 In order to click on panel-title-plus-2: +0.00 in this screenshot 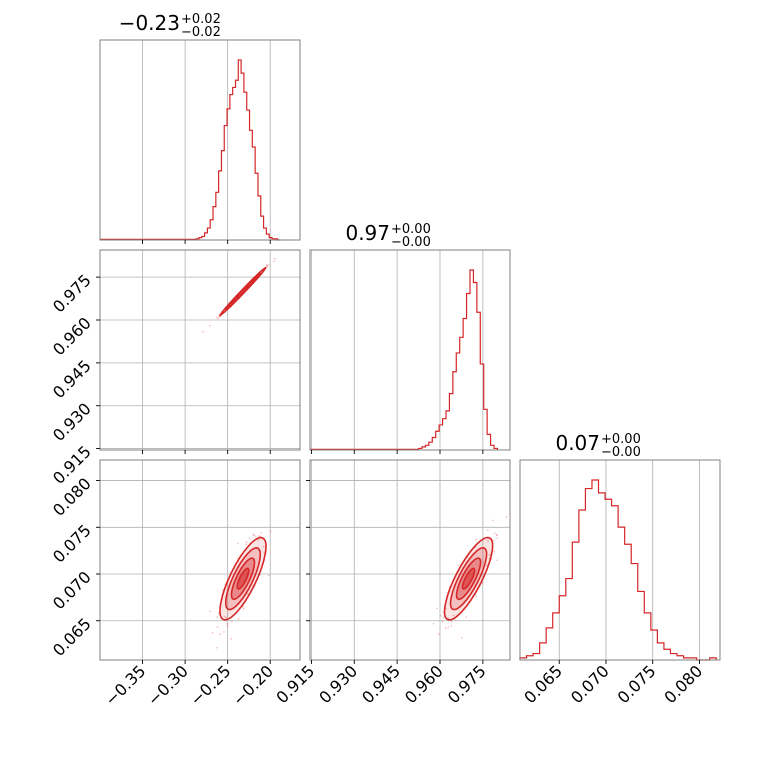, I will do `click(621, 439)`.